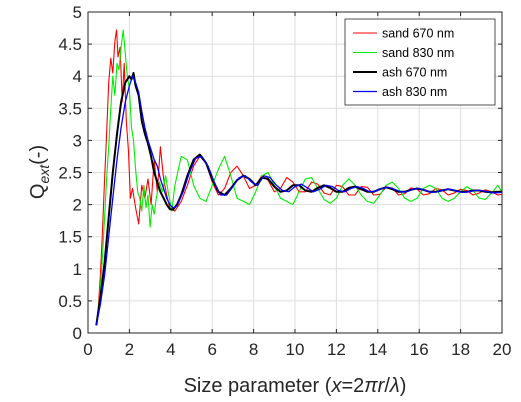  I want to click on y-tick-label: 5, so click(77, 12).